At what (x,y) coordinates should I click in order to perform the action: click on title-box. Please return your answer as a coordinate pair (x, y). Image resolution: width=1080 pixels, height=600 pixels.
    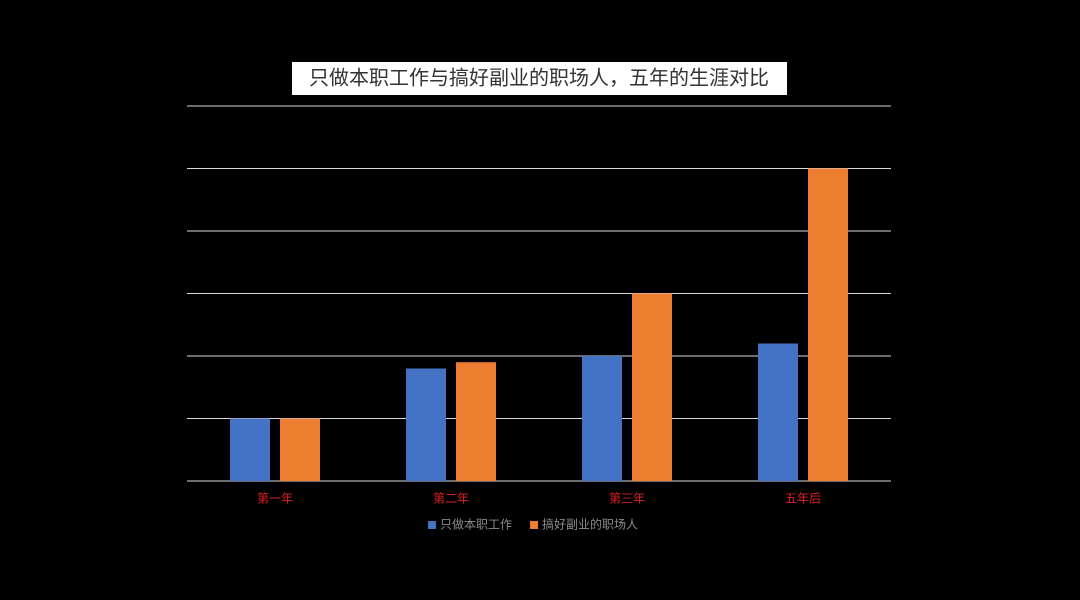
    Looking at the image, I should click on (539, 78).